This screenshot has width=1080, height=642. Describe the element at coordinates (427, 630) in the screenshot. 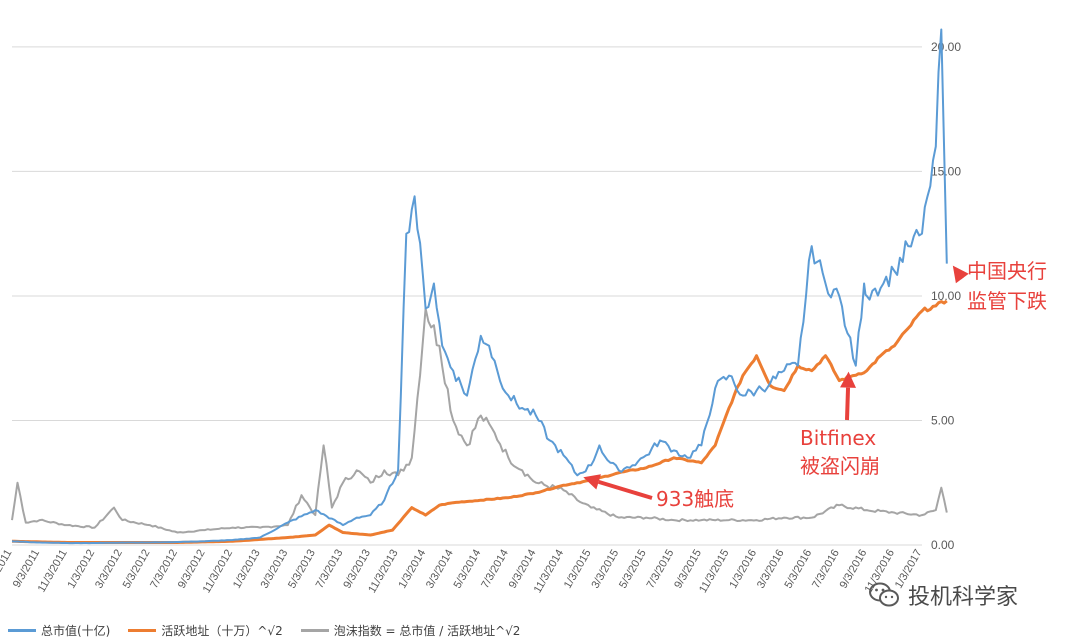

I see `legend-label: 泡沫指数 = 总市值 / 活跃地址^√2` at that location.